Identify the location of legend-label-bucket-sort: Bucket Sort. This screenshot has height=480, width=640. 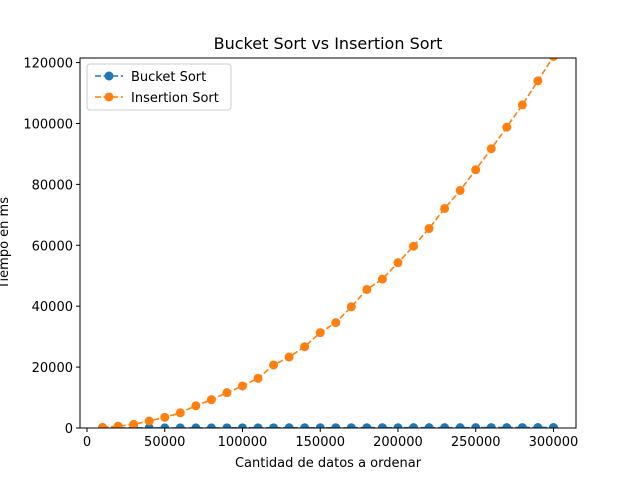
(168, 77).